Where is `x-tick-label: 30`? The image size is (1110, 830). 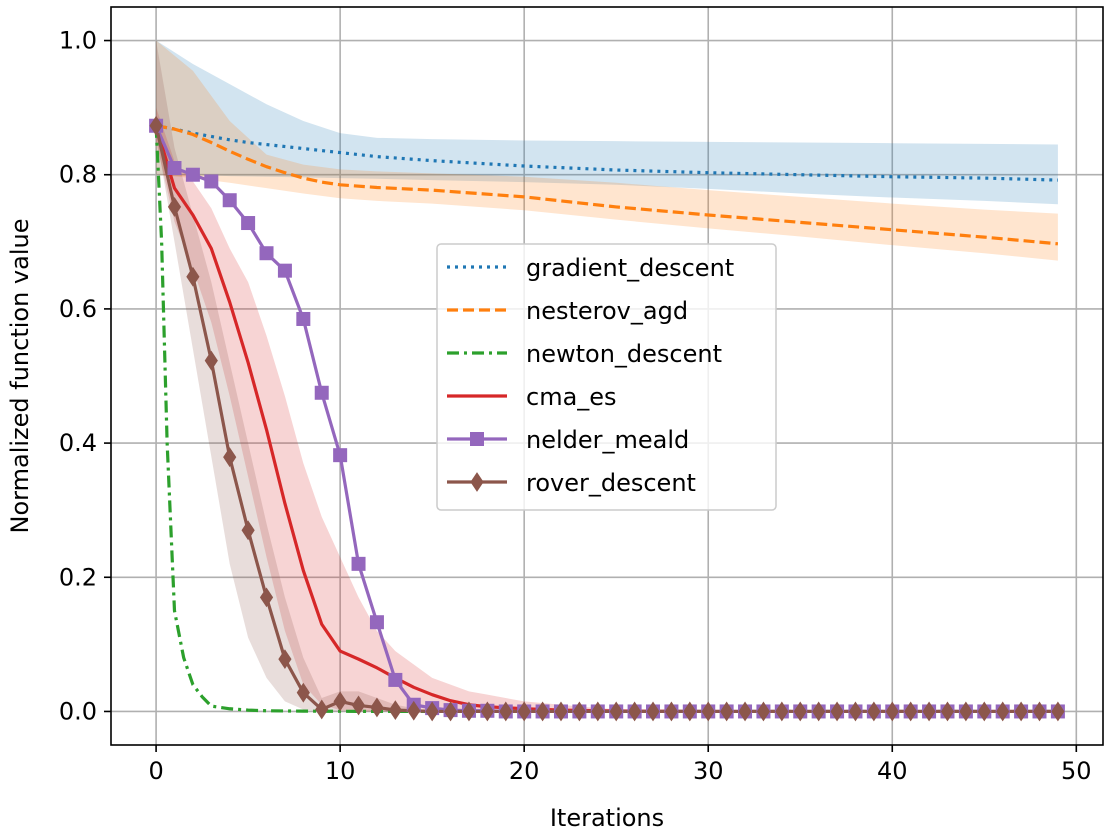
x-tick-label: 30 is located at coordinates (708, 771).